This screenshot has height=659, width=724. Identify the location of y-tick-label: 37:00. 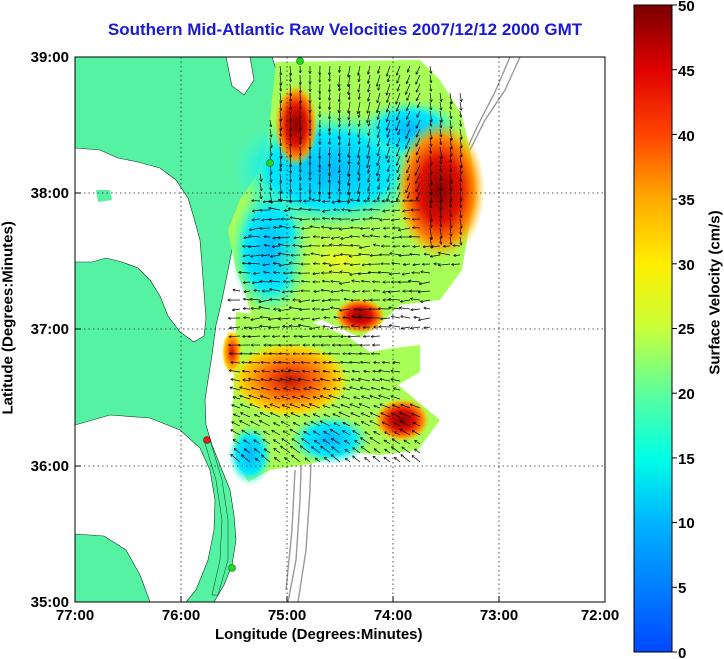
(50, 329).